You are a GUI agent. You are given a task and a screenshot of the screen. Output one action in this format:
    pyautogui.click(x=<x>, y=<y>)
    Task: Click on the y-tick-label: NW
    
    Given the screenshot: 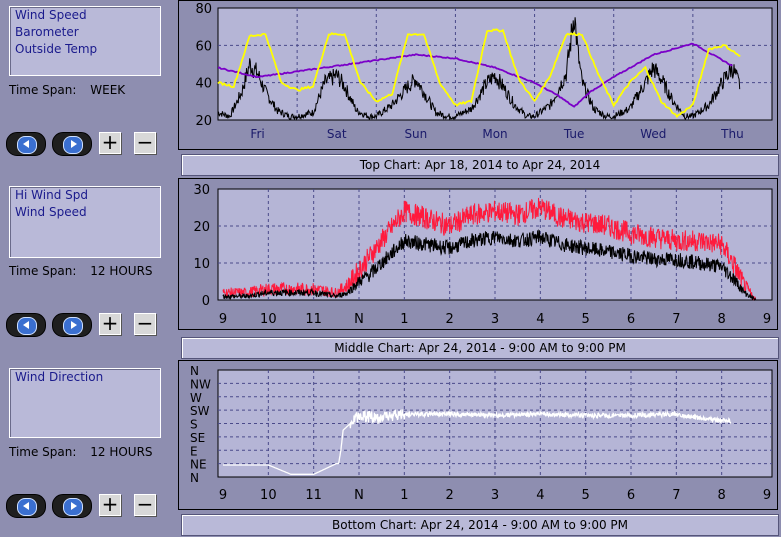 What is the action you would take?
    pyautogui.click(x=200, y=384)
    